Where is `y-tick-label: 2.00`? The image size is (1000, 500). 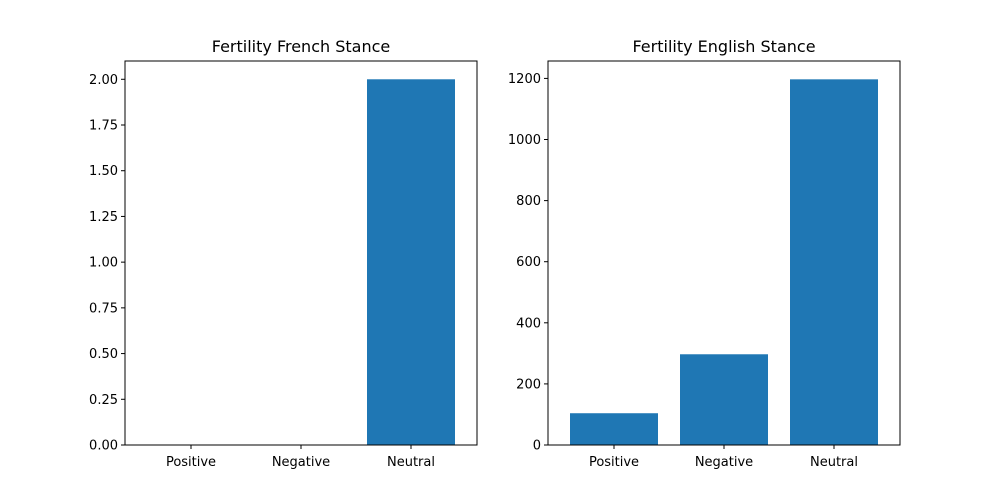
y-tick-label: 2.00 is located at coordinates (103, 80).